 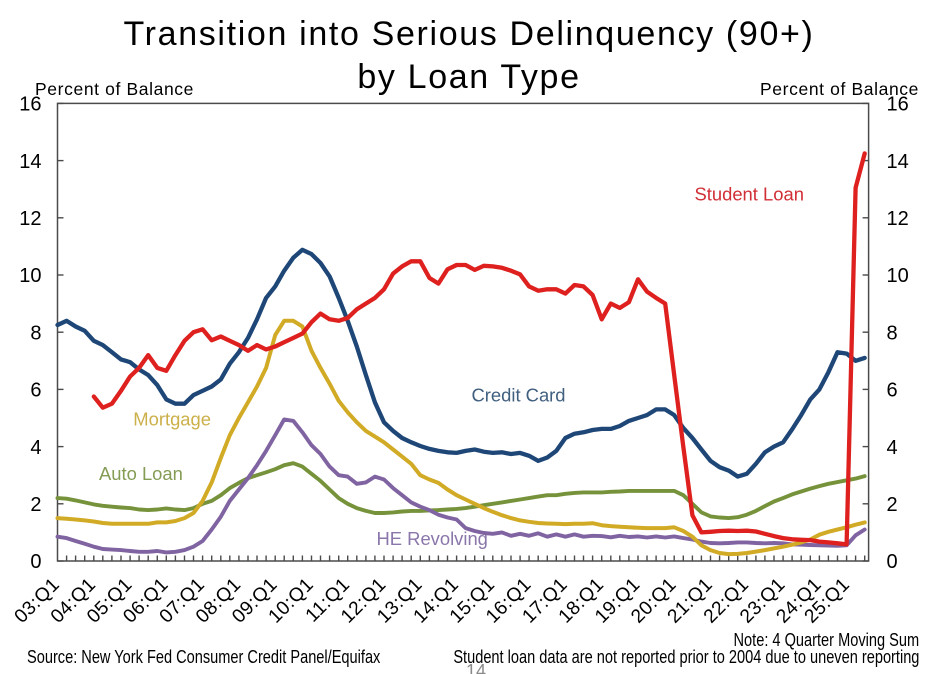 I want to click on svg-text: Mortgage, so click(x=172, y=419).